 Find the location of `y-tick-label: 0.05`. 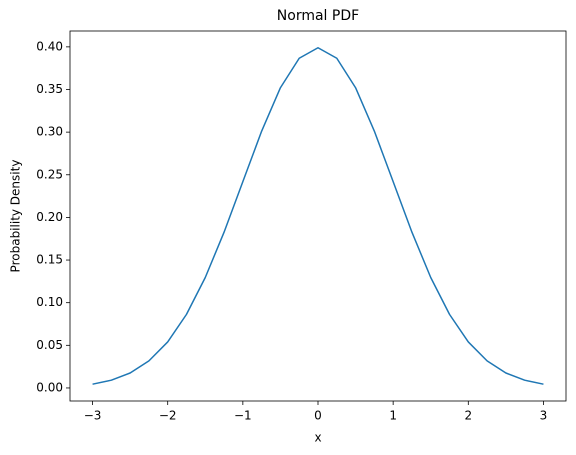

y-tick-label: 0.05 is located at coordinates (49, 345).